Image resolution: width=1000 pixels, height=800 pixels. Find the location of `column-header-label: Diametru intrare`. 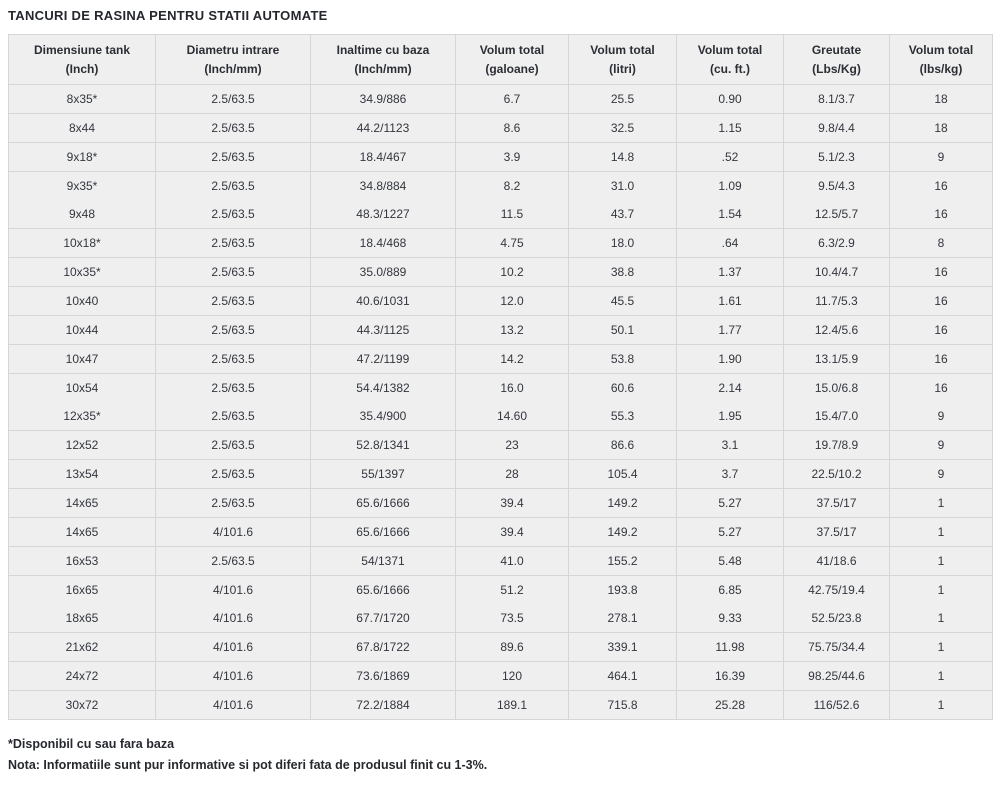

column-header-label: Diametru intrare is located at coordinates (233, 49).